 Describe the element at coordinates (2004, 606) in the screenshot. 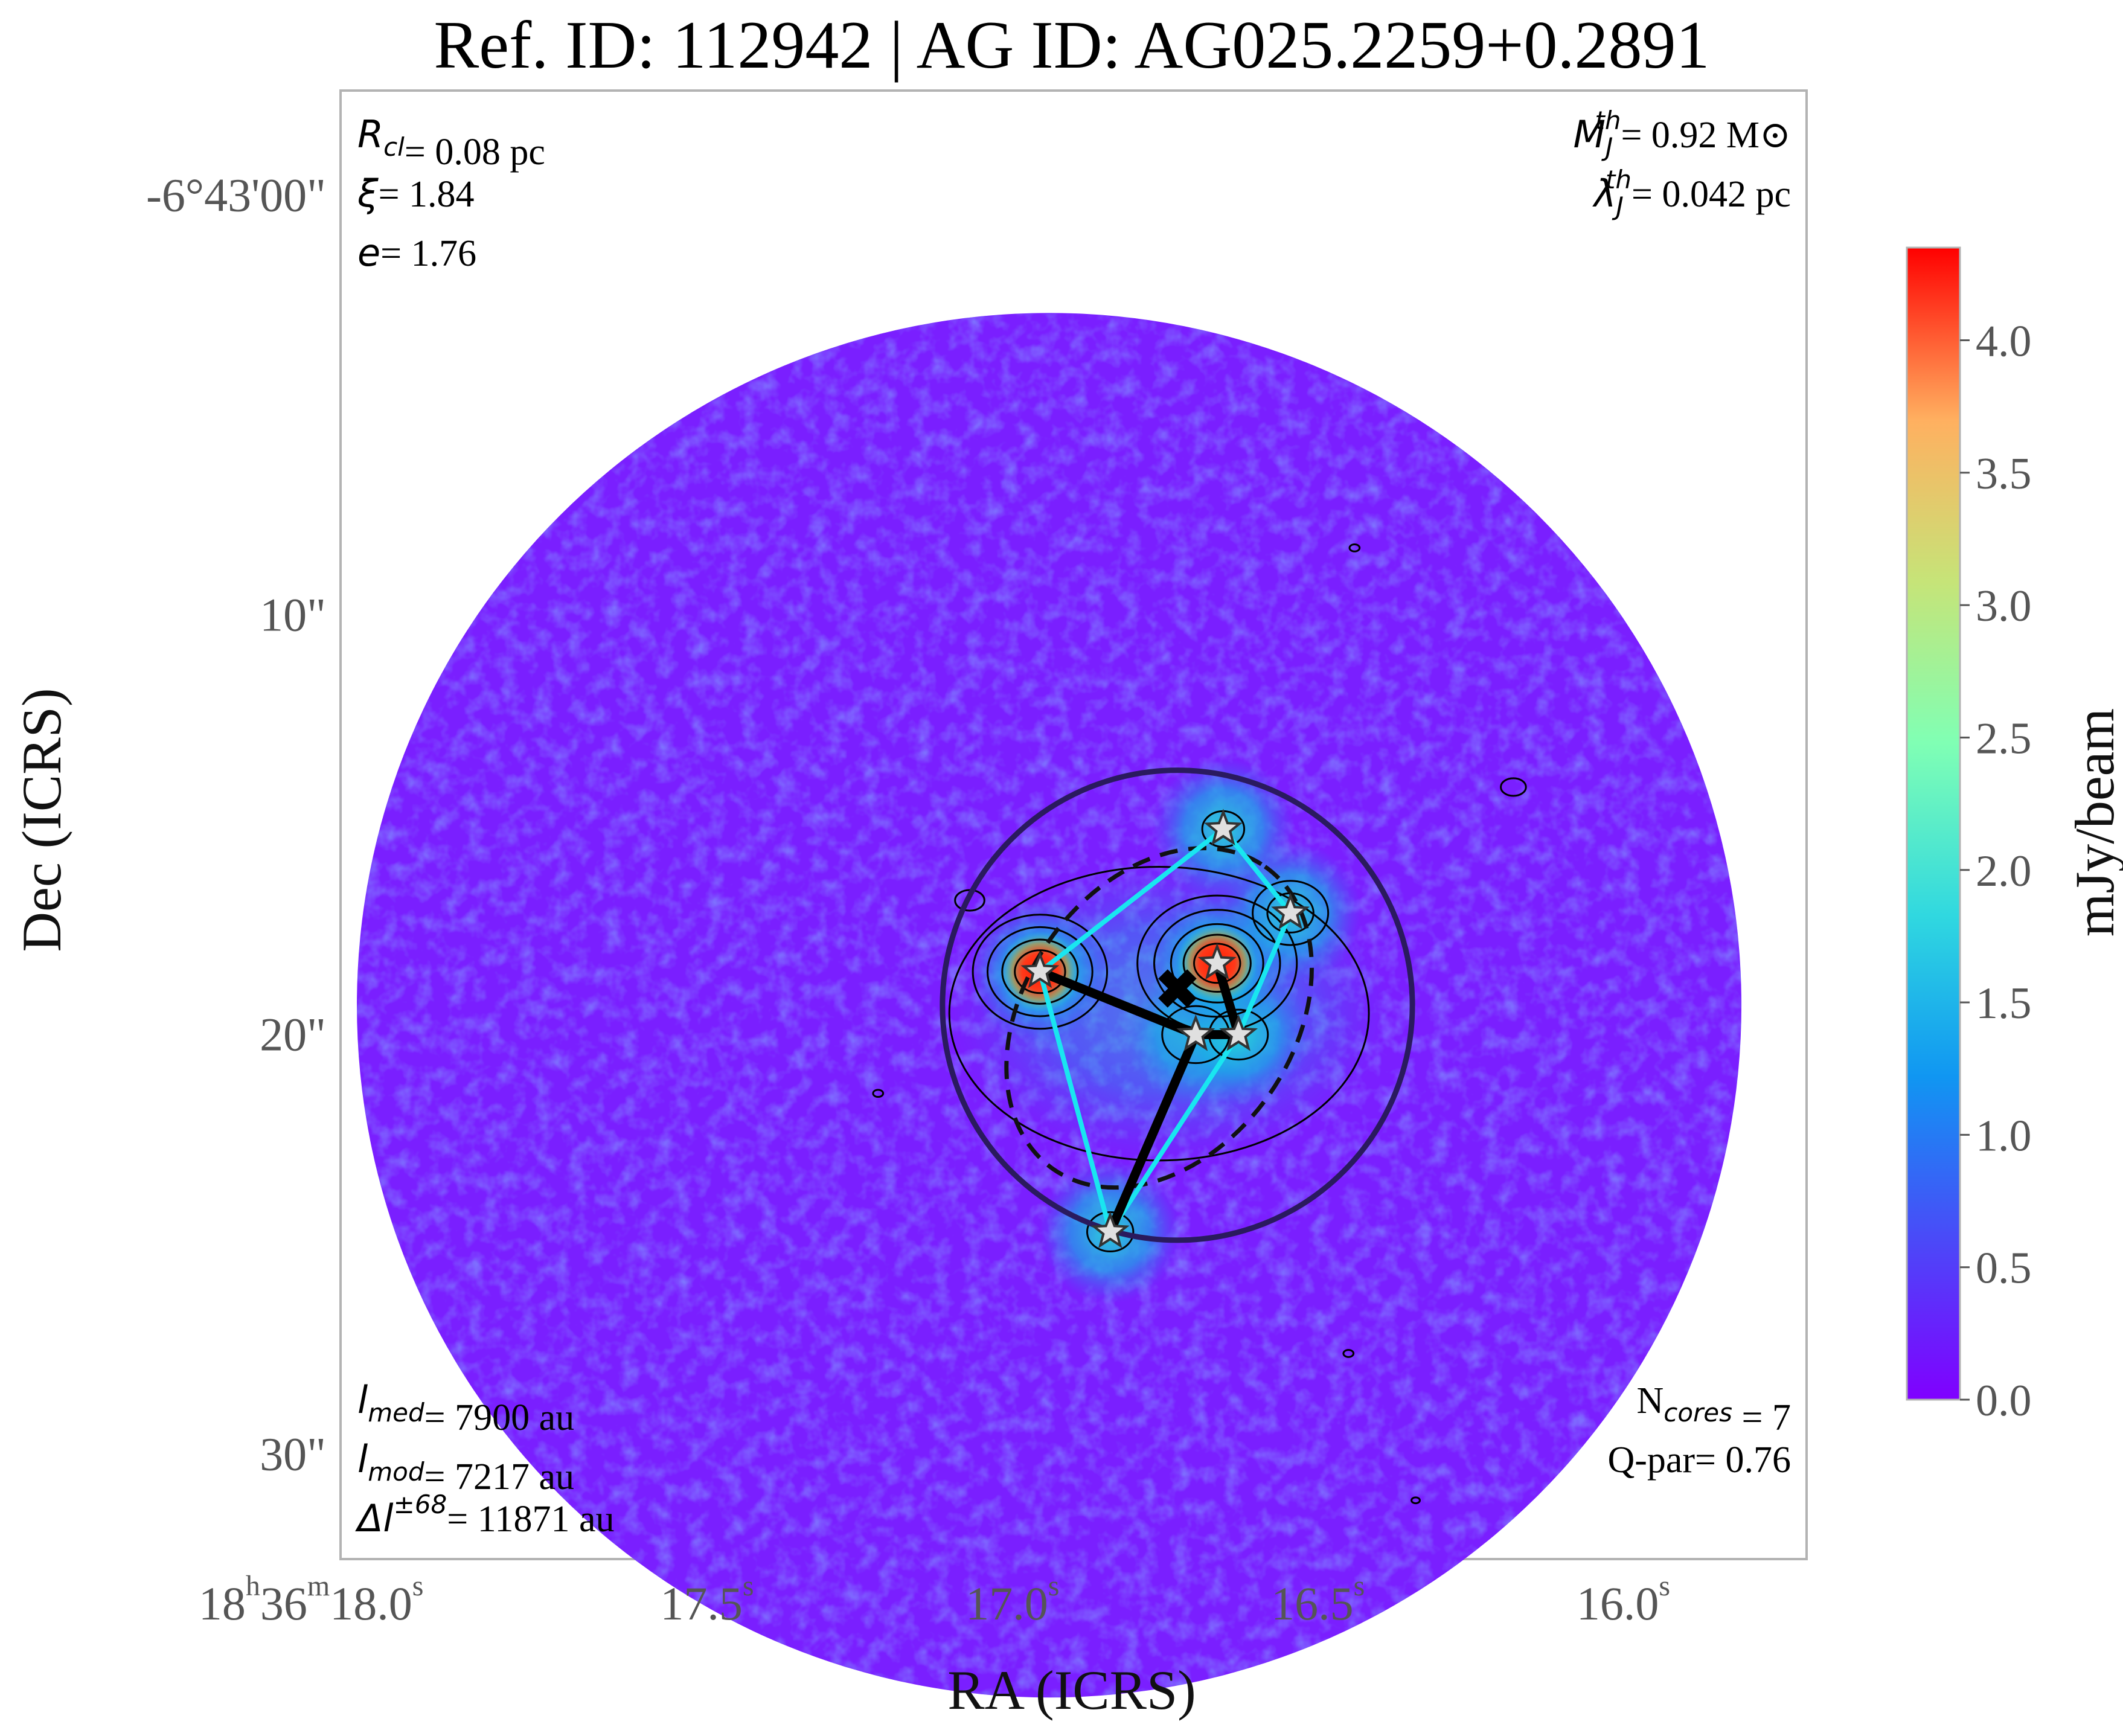

I see `colorbar-tick-label: 3.0` at that location.